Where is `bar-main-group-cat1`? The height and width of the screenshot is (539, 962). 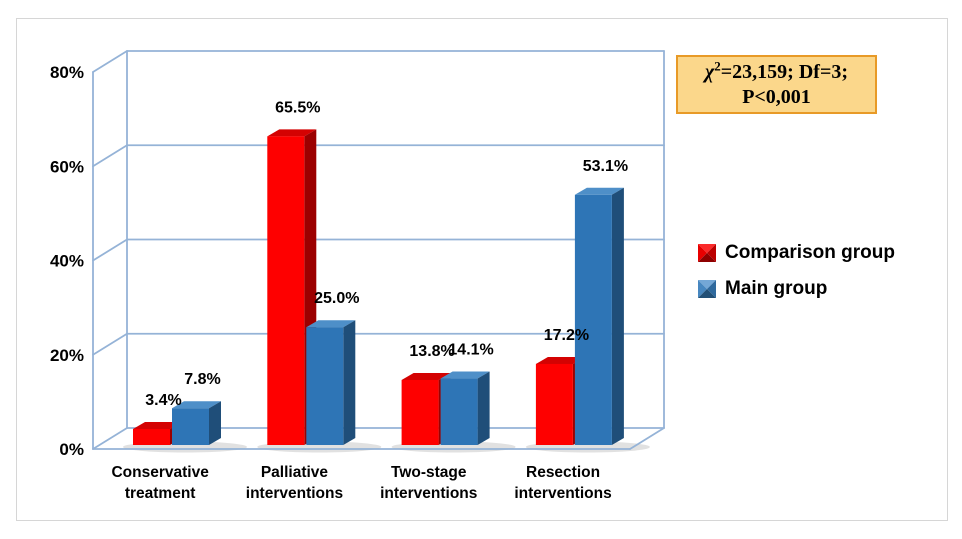 bar-main-group-cat1 is located at coordinates (331, 382).